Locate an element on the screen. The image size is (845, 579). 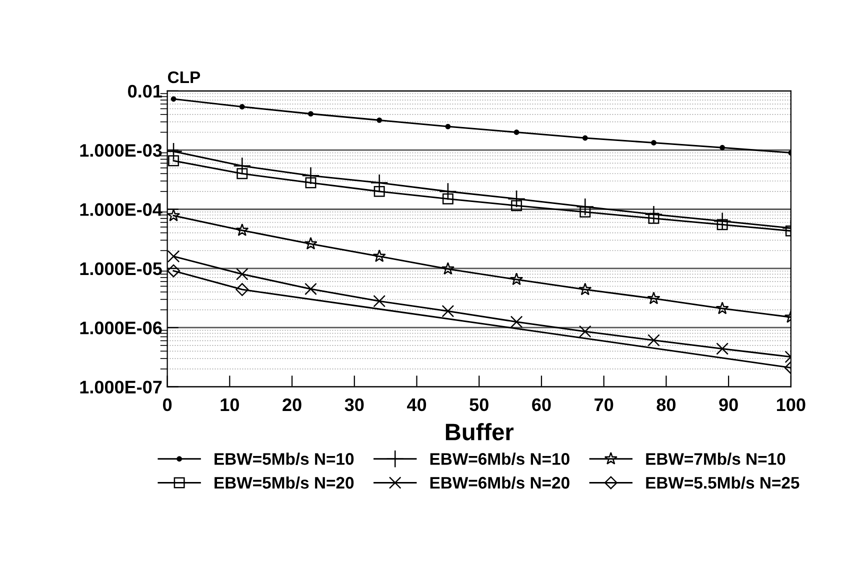
y-tick-label: 1.000E-03 is located at coordinates (121, 150).